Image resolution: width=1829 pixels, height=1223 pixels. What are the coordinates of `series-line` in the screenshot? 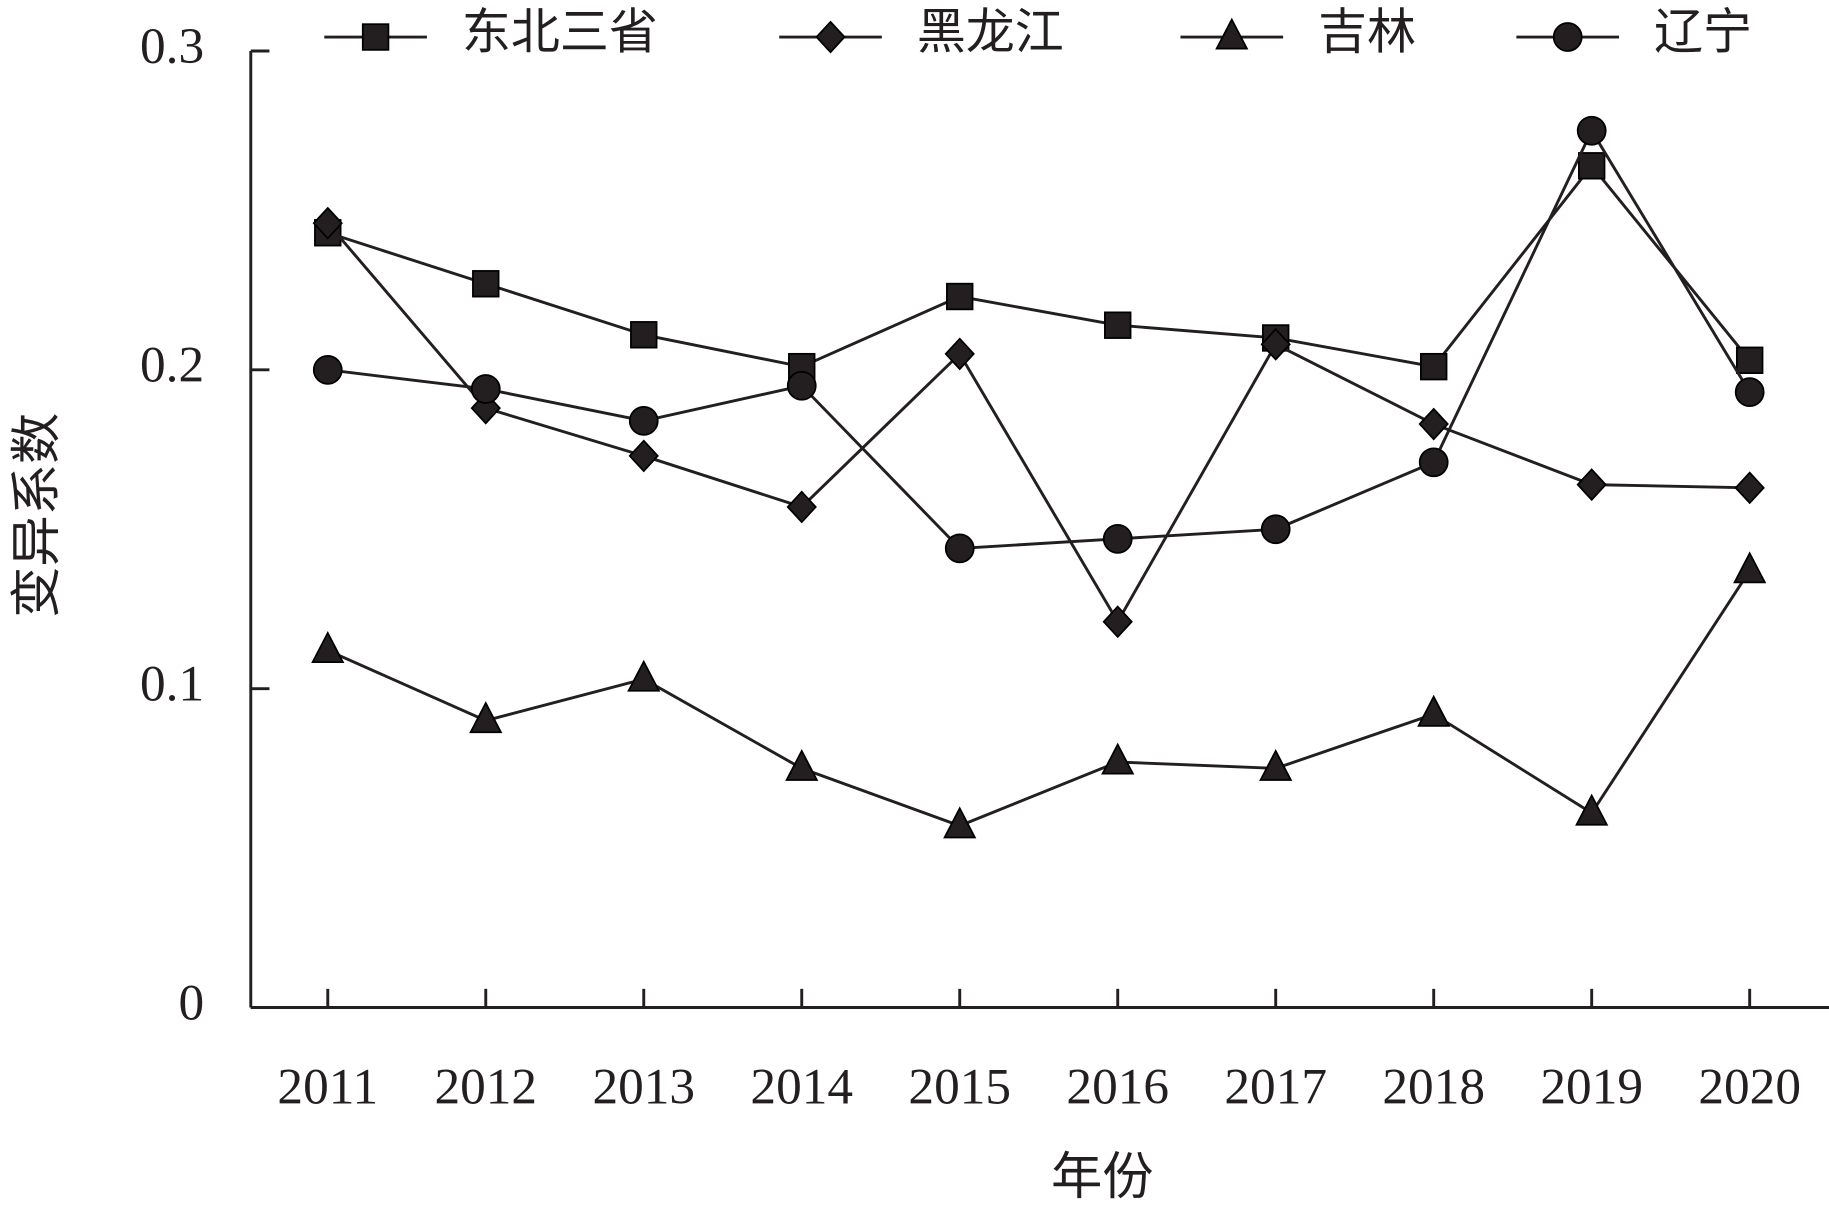 It's located at (1039, 266).